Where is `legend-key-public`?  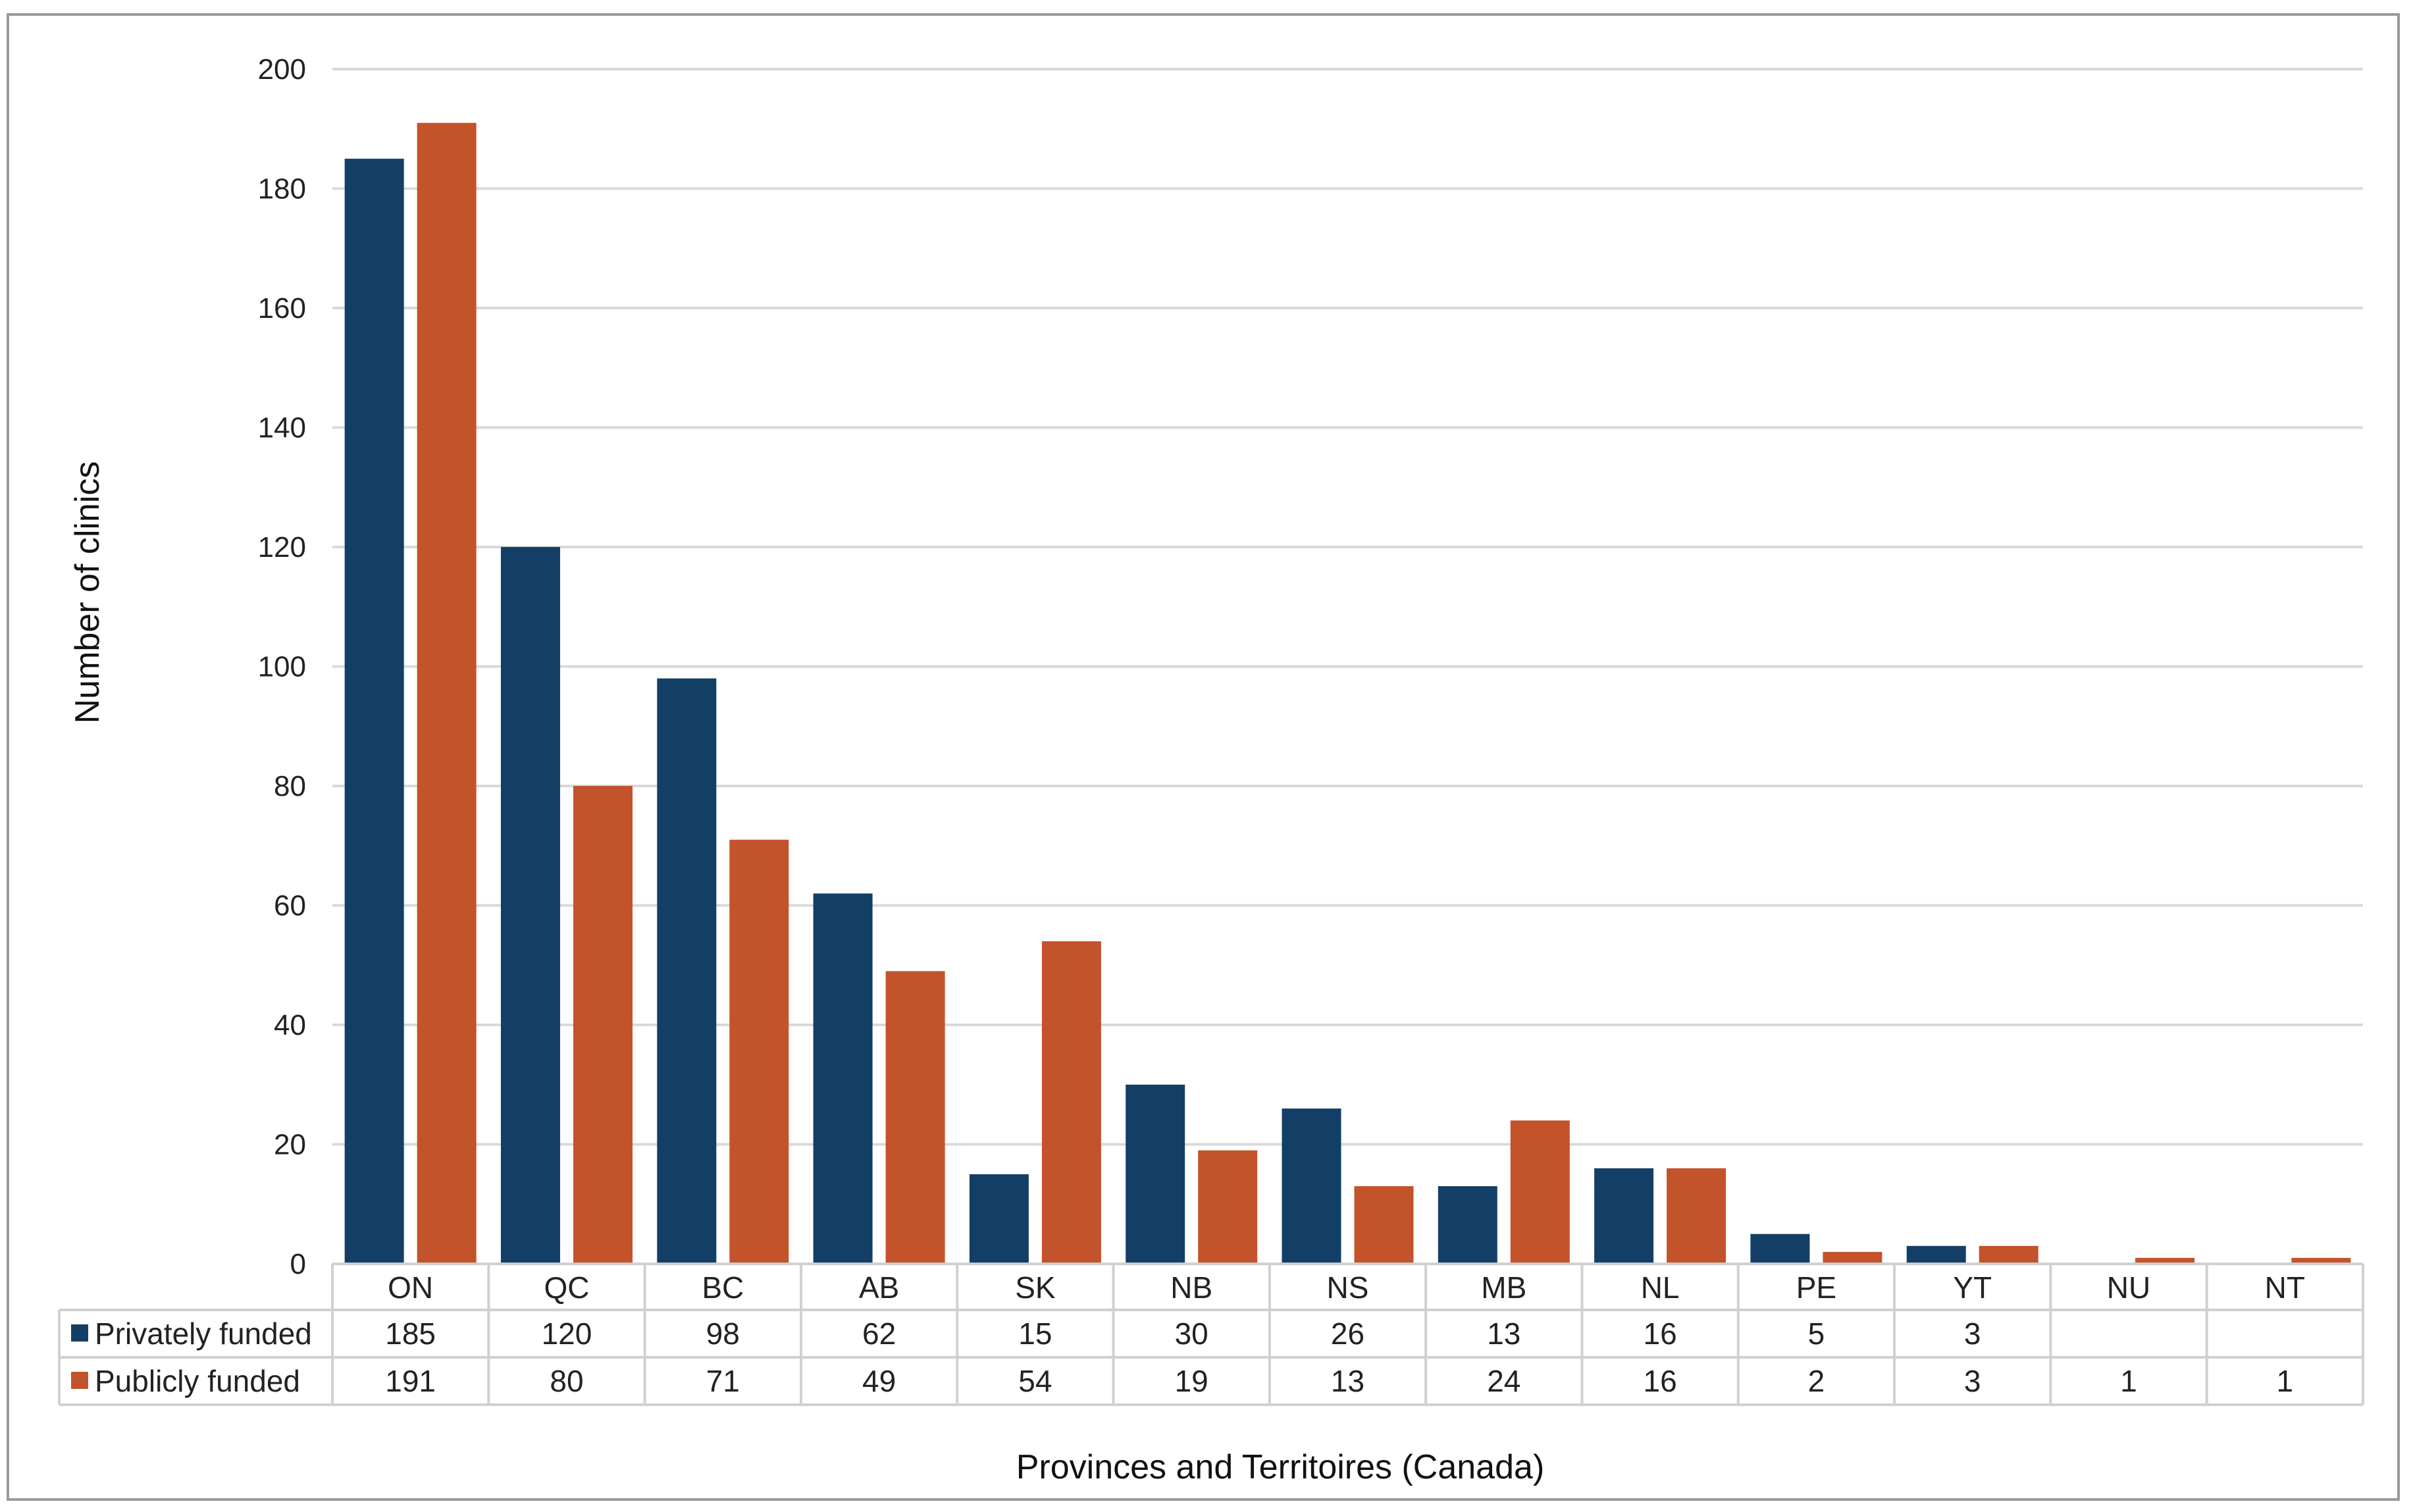
legend-key-public is located at coordinates (79, 1380).